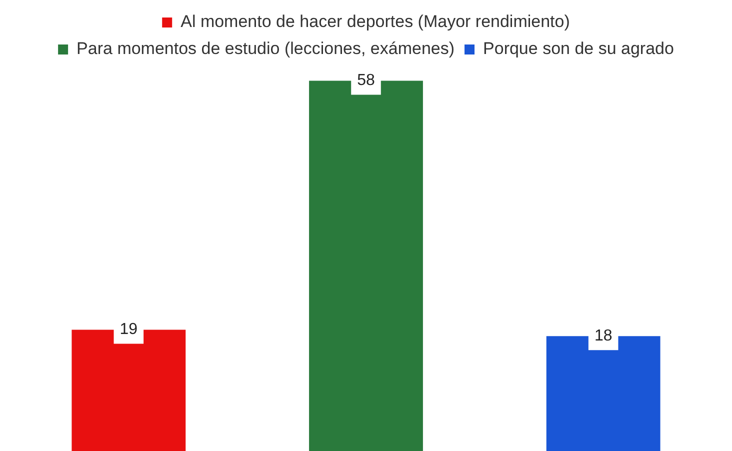 Image resolution: width=732 pixels, height=451 pixels. What do you see at coordinates (366, 81) in the screenshot?
I see `data-label: 58` at bounding box center [366, 81].